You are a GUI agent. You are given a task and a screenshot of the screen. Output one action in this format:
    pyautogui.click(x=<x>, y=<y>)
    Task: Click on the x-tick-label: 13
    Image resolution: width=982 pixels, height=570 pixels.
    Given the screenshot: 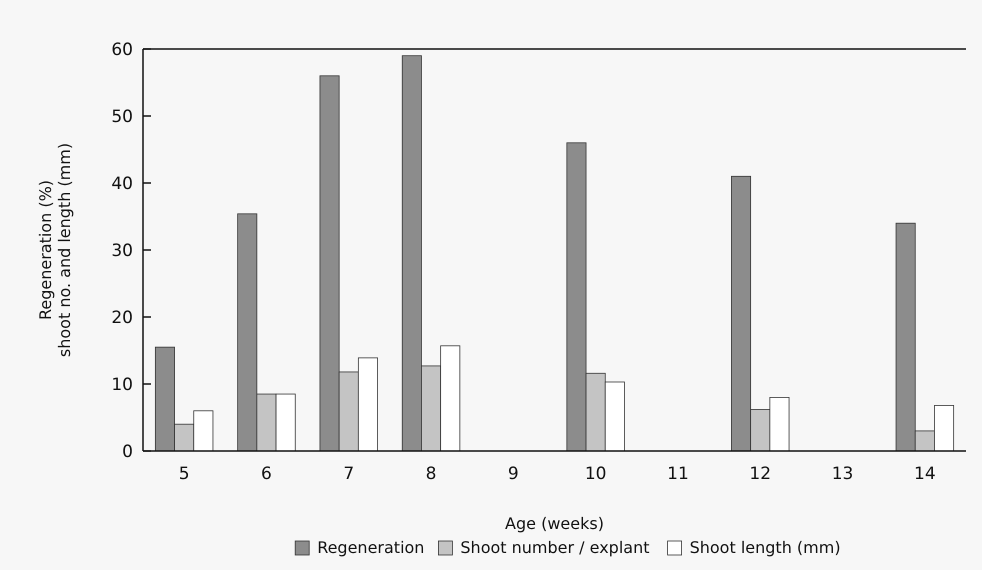 What is the action you would take?
    pyautogui.click(x=843, y=474)
    